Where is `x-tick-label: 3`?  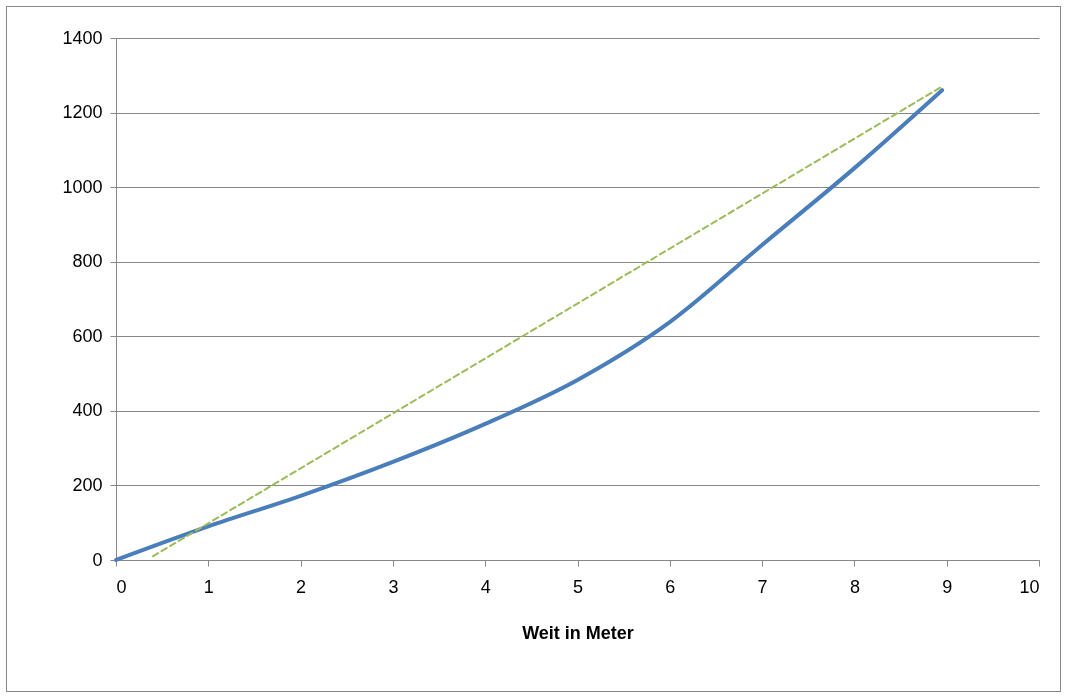
x-tick-label: 3 is located at coordinates (393, 586).